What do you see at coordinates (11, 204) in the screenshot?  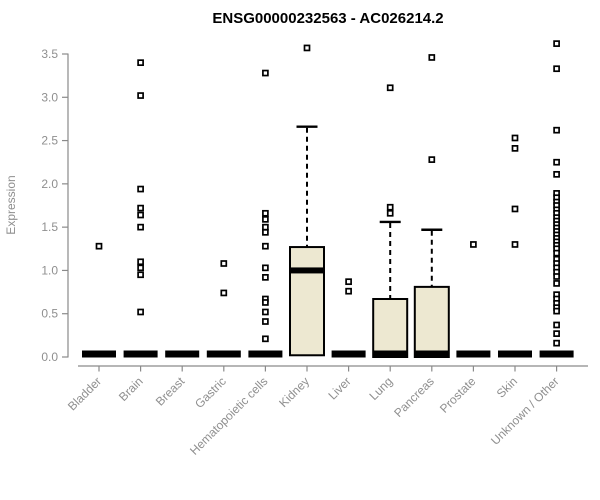 I see `y-axis-label: Expression` at bounding box center [11, 204].